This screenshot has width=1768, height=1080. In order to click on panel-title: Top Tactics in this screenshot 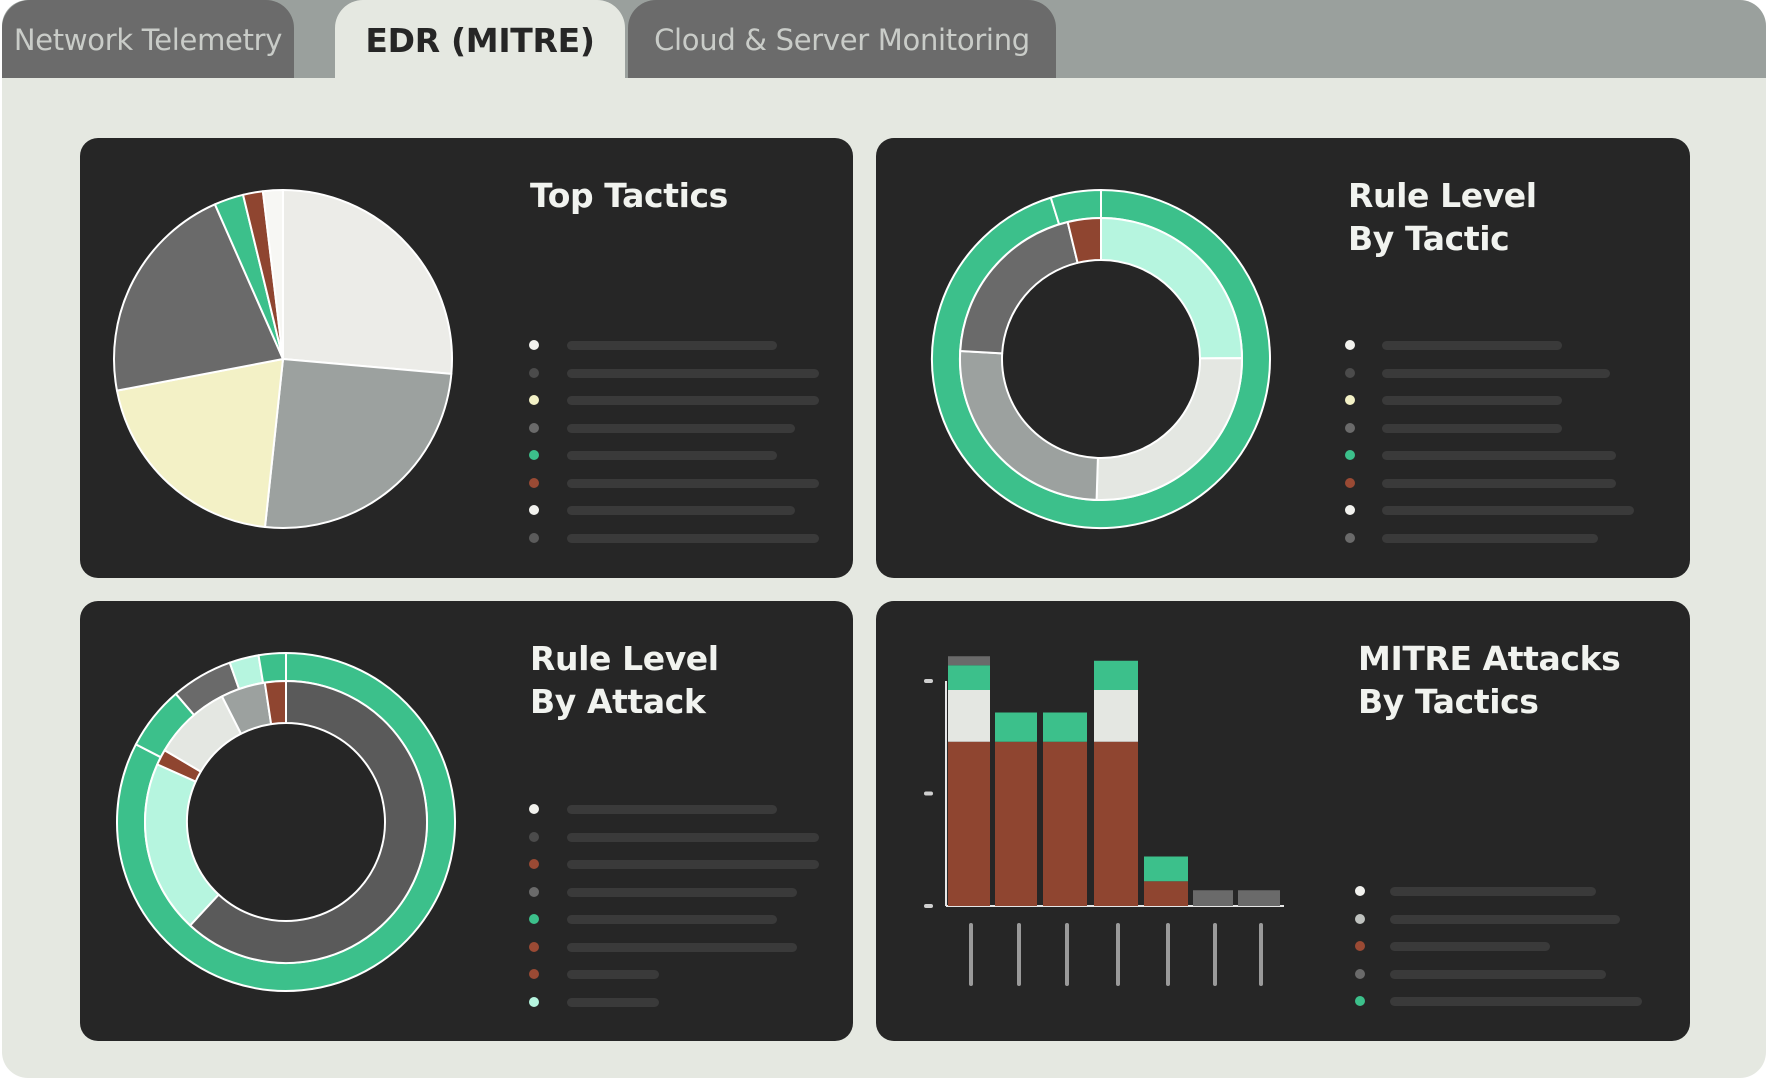, I will do `click(629, 195)`.